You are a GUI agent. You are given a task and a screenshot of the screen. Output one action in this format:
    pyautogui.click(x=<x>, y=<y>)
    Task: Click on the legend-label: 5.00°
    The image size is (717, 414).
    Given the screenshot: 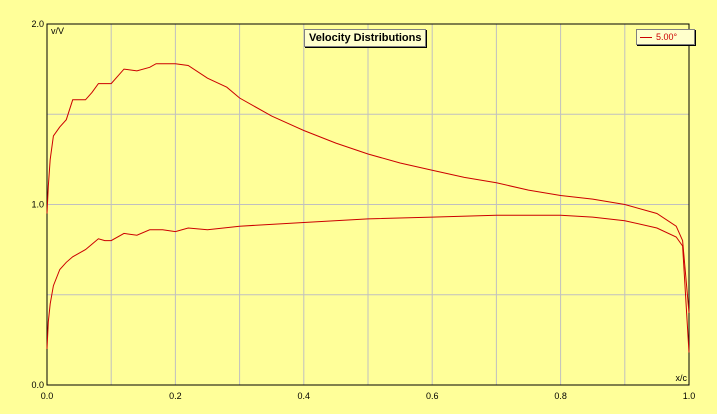 What is the action you would take?
    pyautogui.click(x=667, y=37)
    